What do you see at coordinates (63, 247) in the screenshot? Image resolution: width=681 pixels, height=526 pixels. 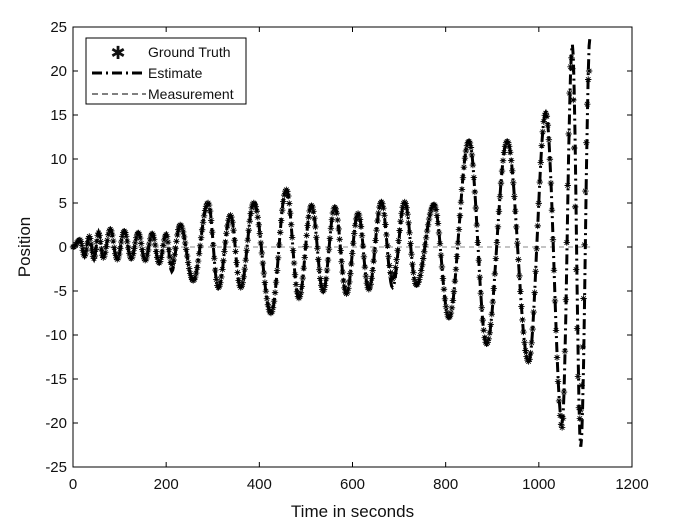 I see `y-tick-label: 0` at bounding box center [63, 247].